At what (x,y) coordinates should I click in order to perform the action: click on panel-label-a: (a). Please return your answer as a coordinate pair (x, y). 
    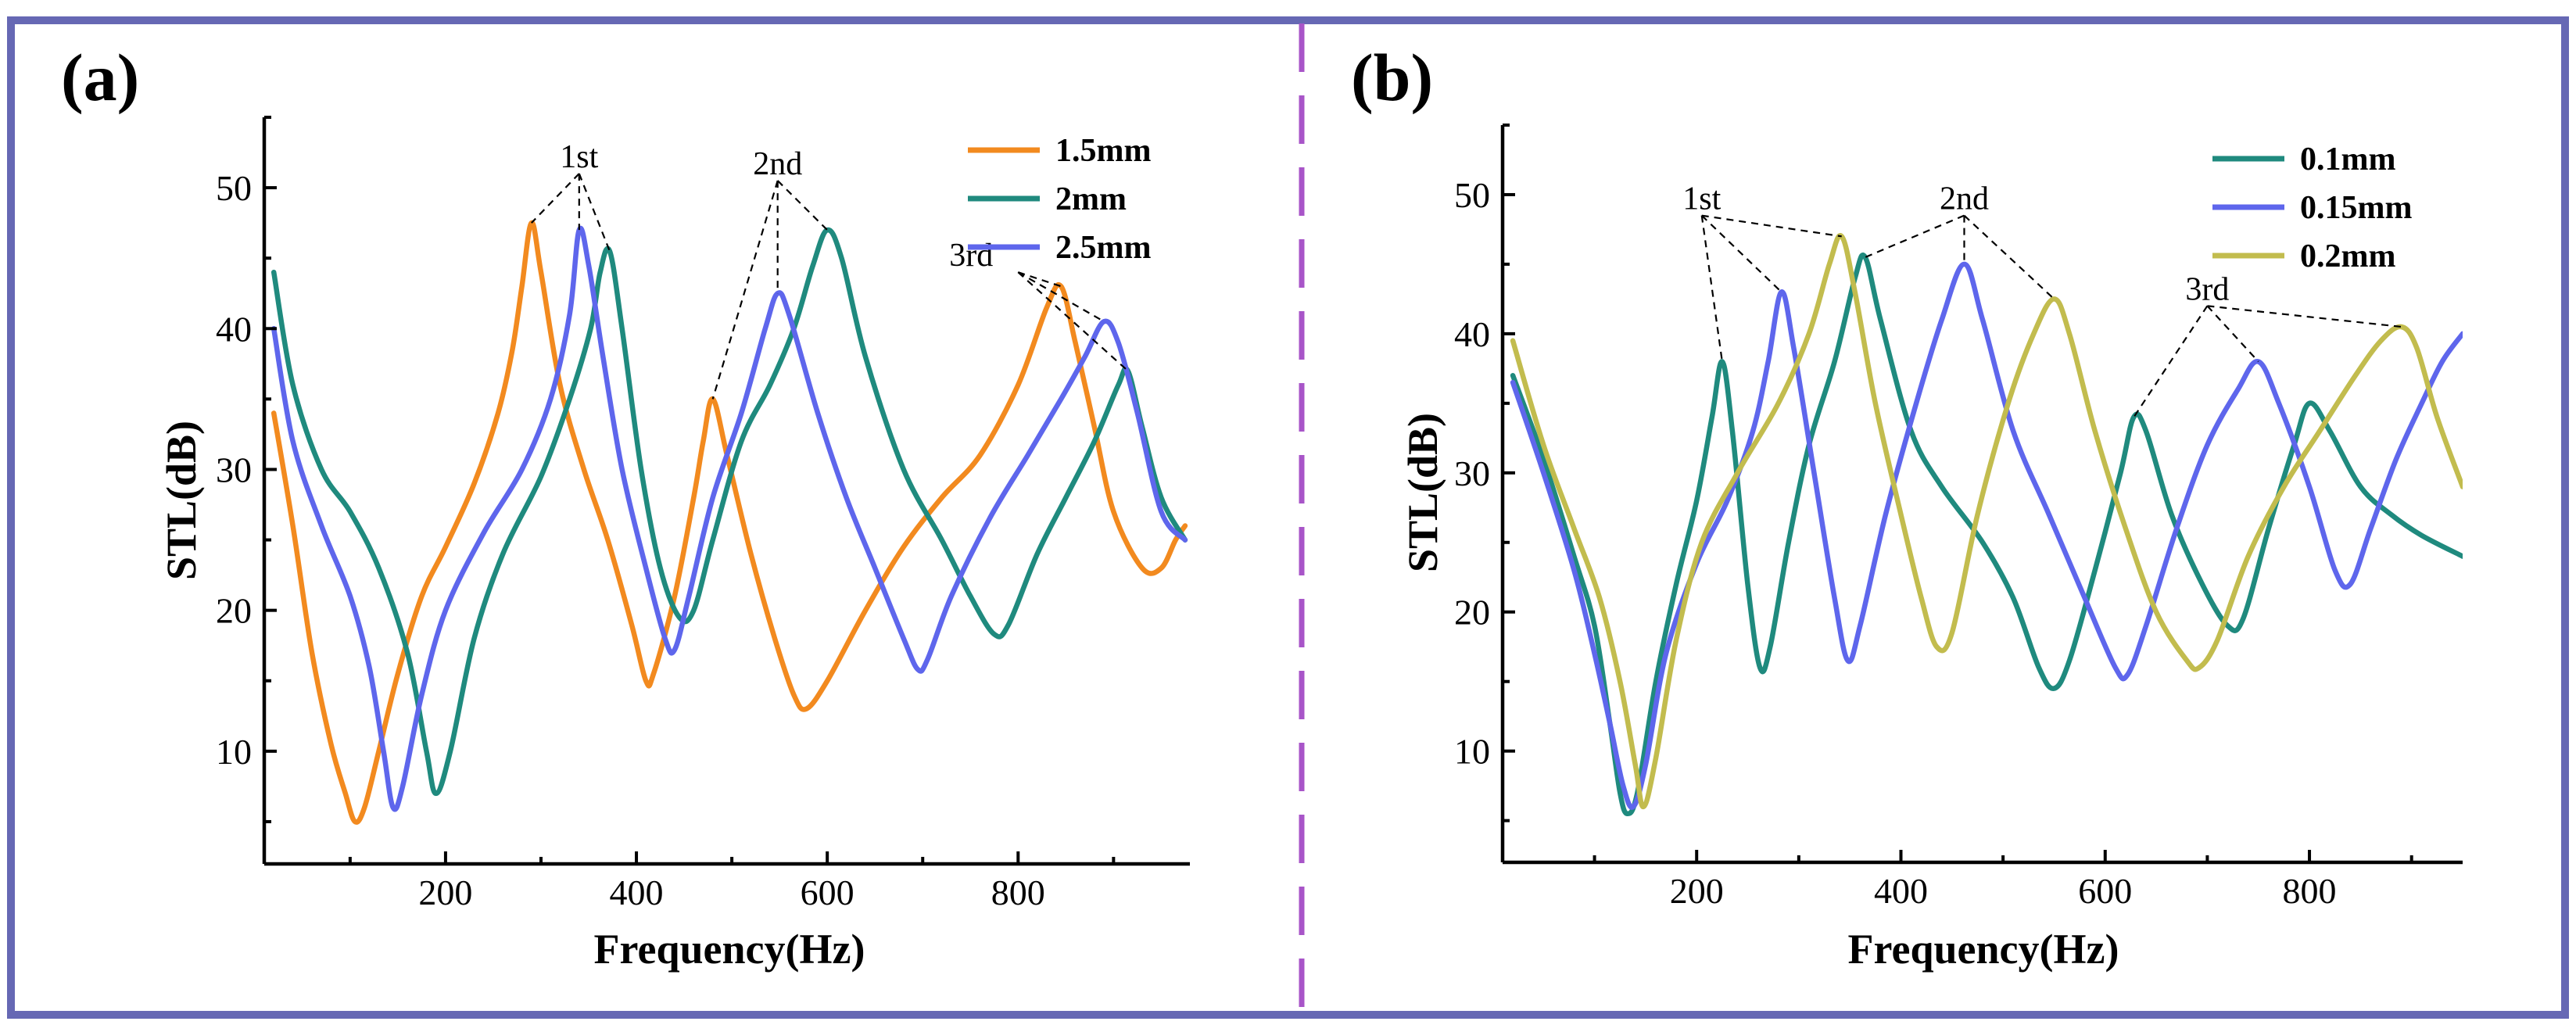
    Looking at the image, I should click on (100, 77).